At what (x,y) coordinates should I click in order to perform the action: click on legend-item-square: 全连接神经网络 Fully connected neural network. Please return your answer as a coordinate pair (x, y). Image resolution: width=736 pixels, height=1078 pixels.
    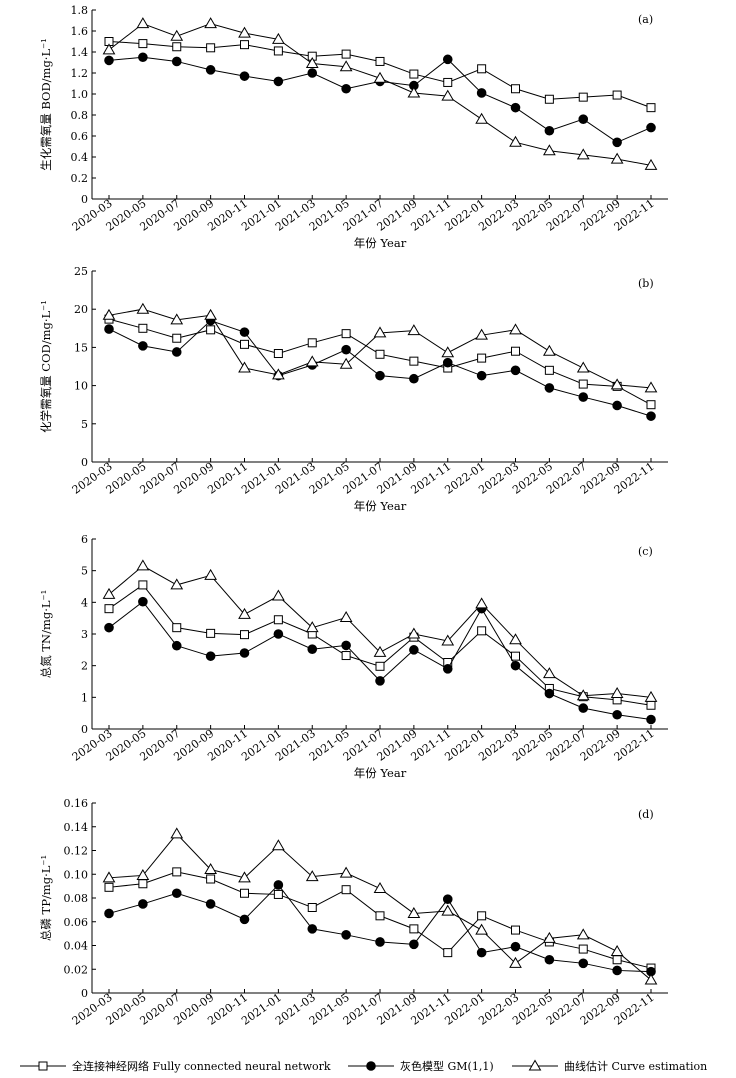
    Looking at the image, I should click on (175, 1066).